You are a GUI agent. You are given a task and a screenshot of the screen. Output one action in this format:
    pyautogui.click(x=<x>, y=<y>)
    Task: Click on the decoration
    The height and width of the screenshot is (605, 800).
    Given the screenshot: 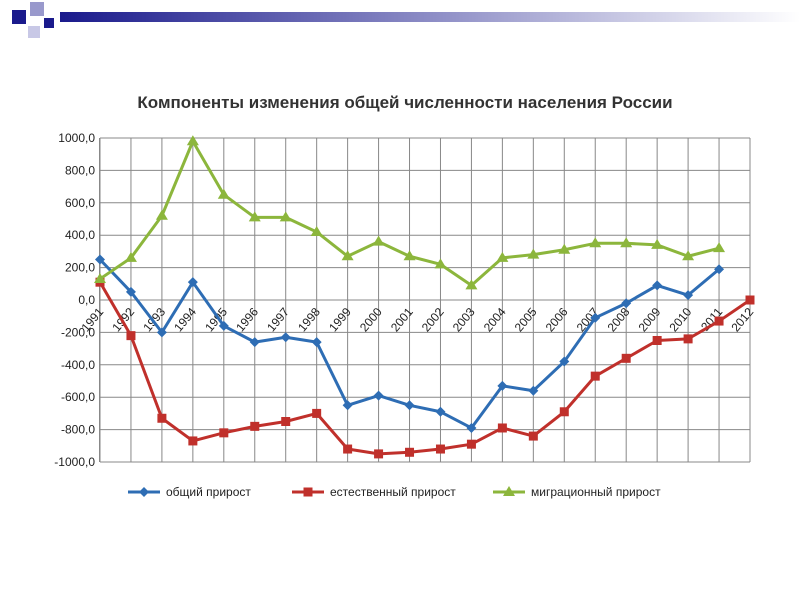 What is the action you would take?
    pyautogui.click(x=406, y=20)
    